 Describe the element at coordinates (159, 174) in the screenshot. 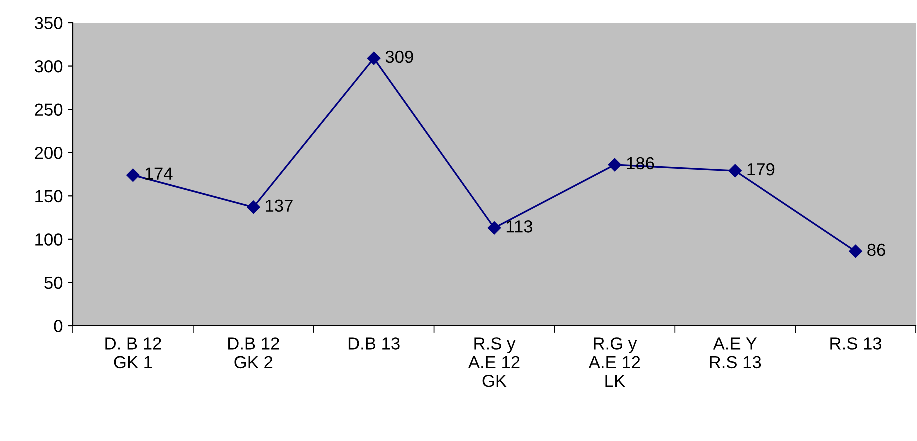

I see `data-label: 174` at that location.